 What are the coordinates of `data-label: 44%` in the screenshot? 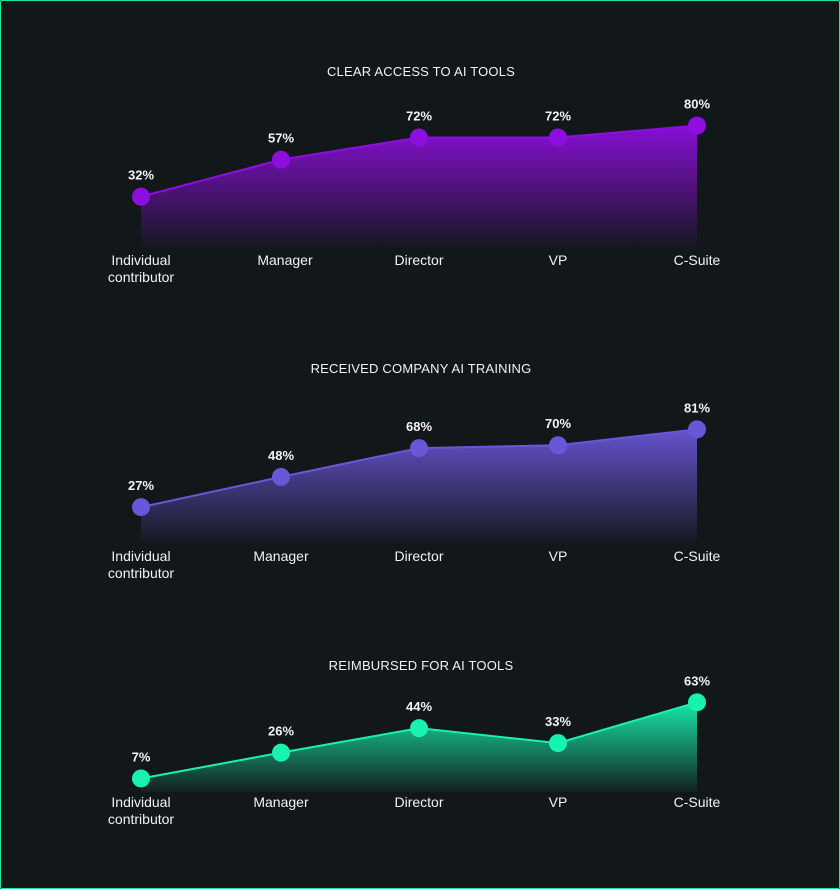 It's located at (419, 706).